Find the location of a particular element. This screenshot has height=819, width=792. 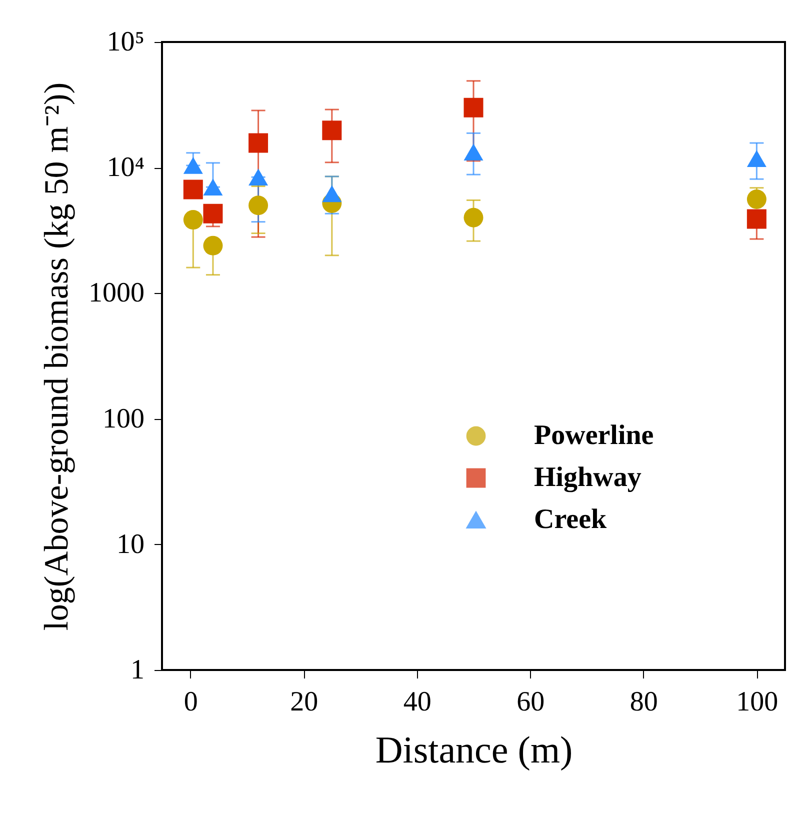

x-tick-label: 20 is located at coordinates (304, 702).